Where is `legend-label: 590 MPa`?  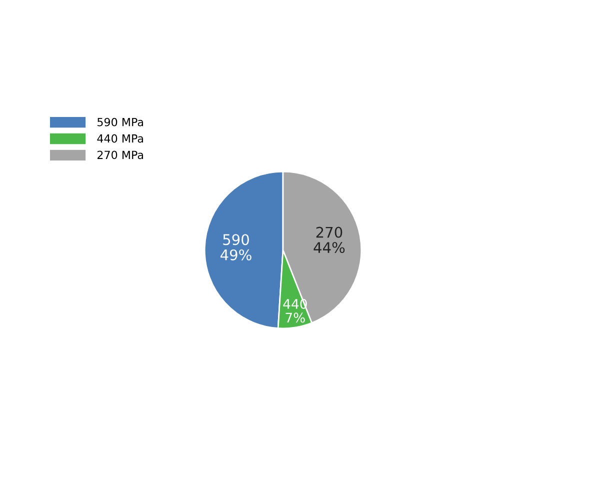 legend-label: 590 MPa is located at coordinates (120, 122).